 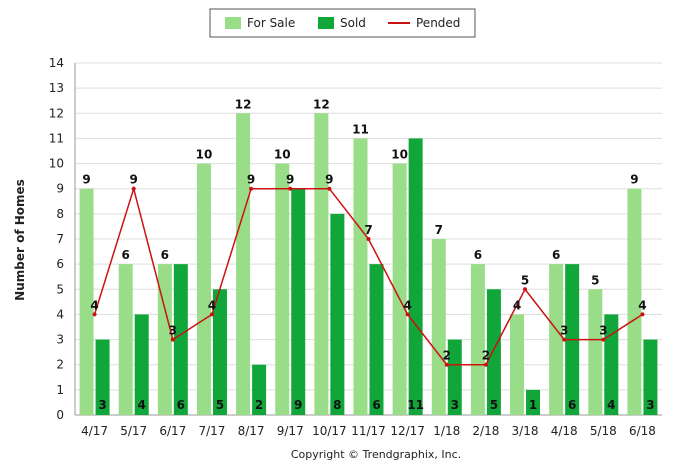 What do you see at coordinates (447, 356) in the screenshot?
I see `data-label-pended: 2` at bounding box center [447, 356].